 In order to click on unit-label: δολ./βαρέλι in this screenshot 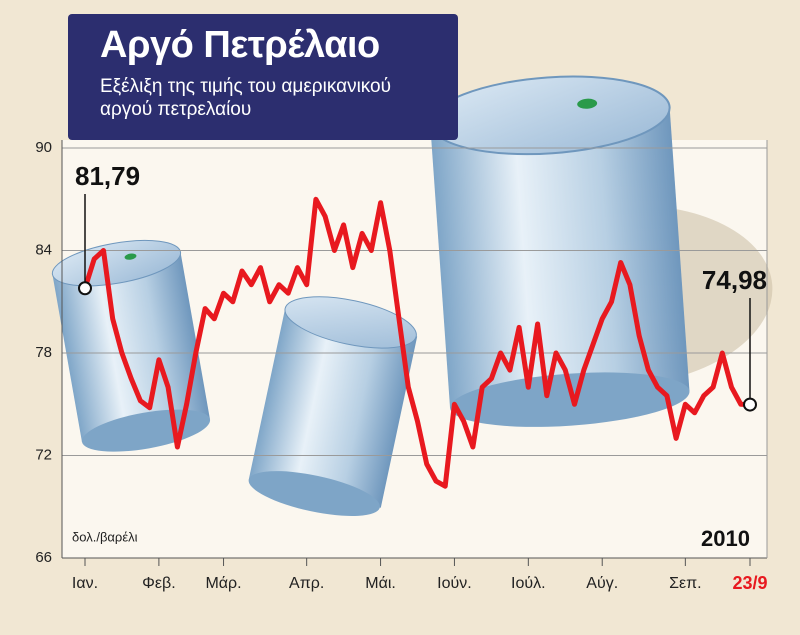, I will do `click(105, 536)`.